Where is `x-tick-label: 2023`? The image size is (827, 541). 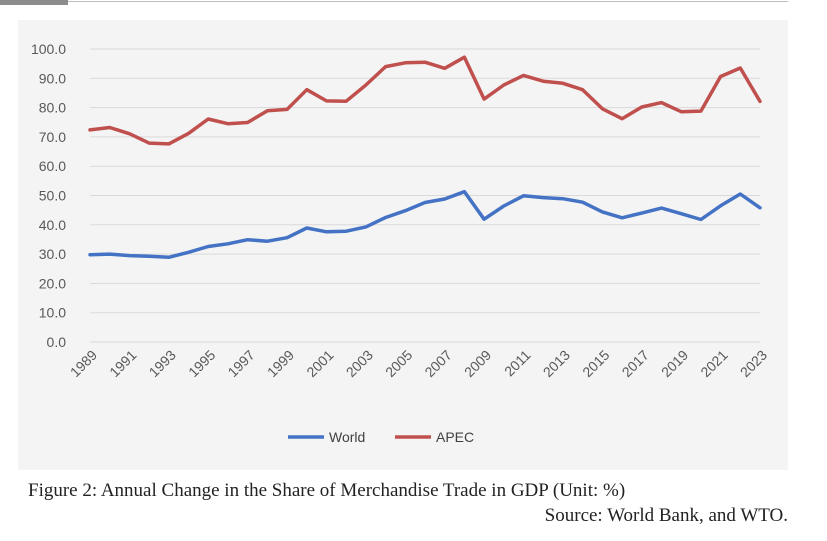 x-tick-label: 2023 is located at coordinates (753, 363).